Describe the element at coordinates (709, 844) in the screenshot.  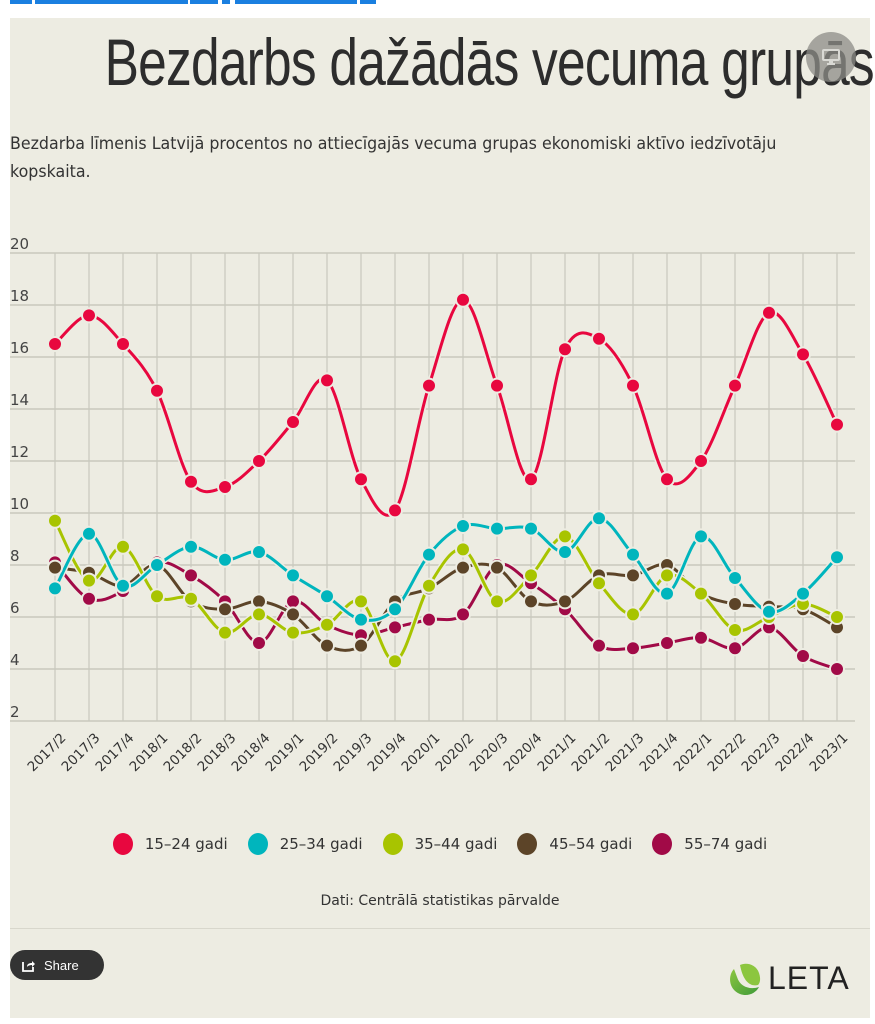
I see `legend-item: 55–74 gadi` at that location.